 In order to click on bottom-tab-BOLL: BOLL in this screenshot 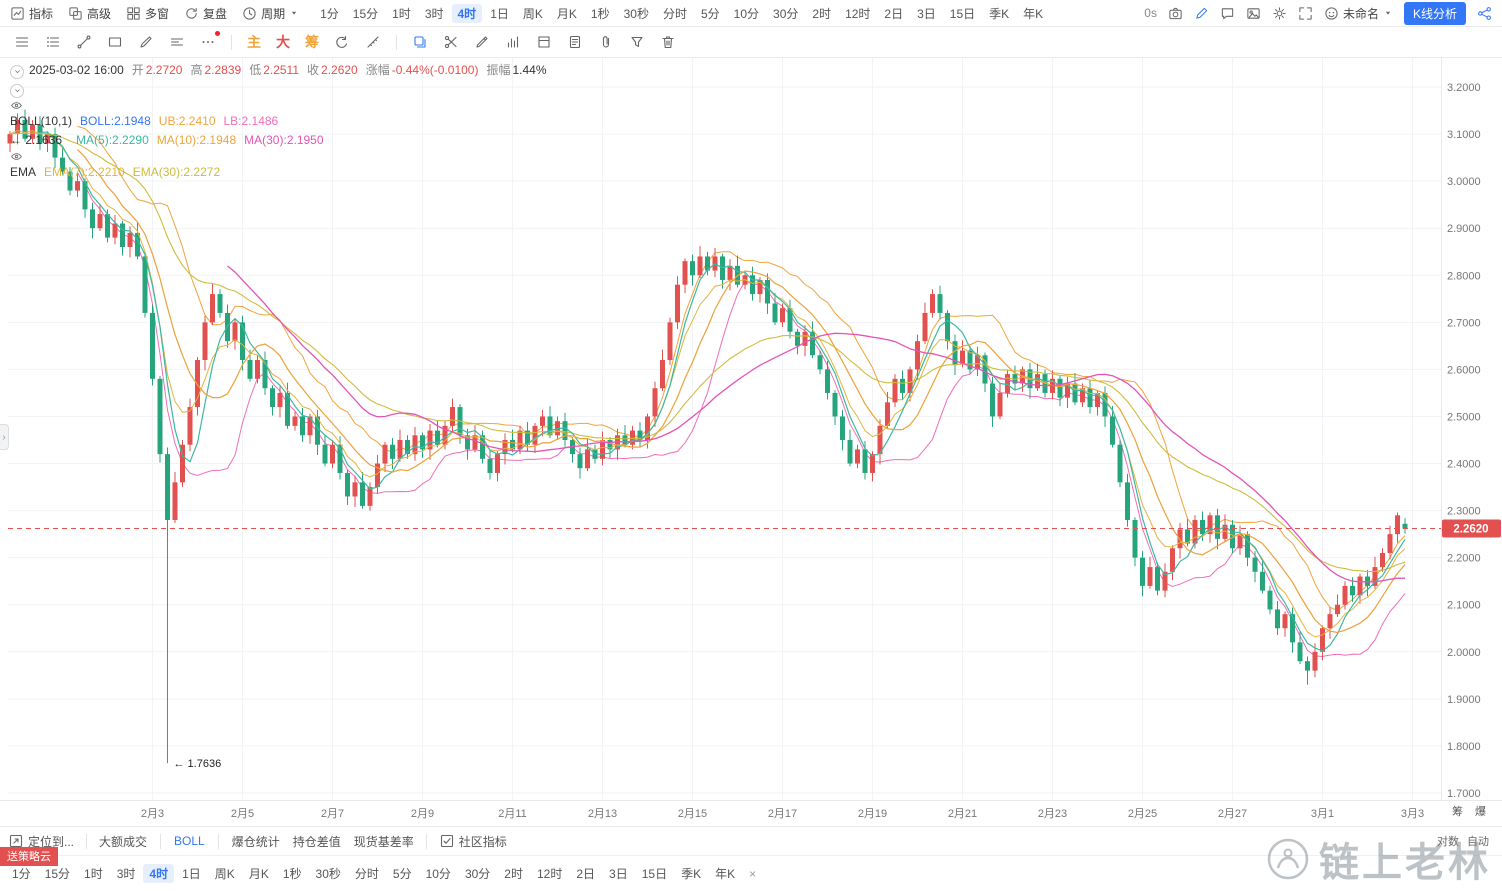, I will do `click(189, 841)`.